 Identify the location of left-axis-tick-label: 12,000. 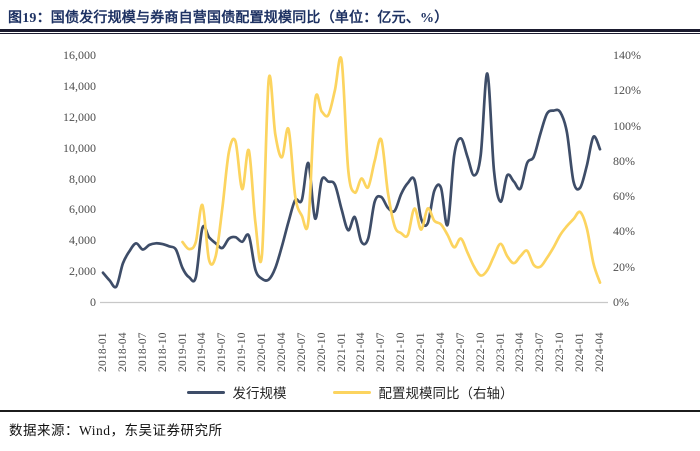
(79, 116).